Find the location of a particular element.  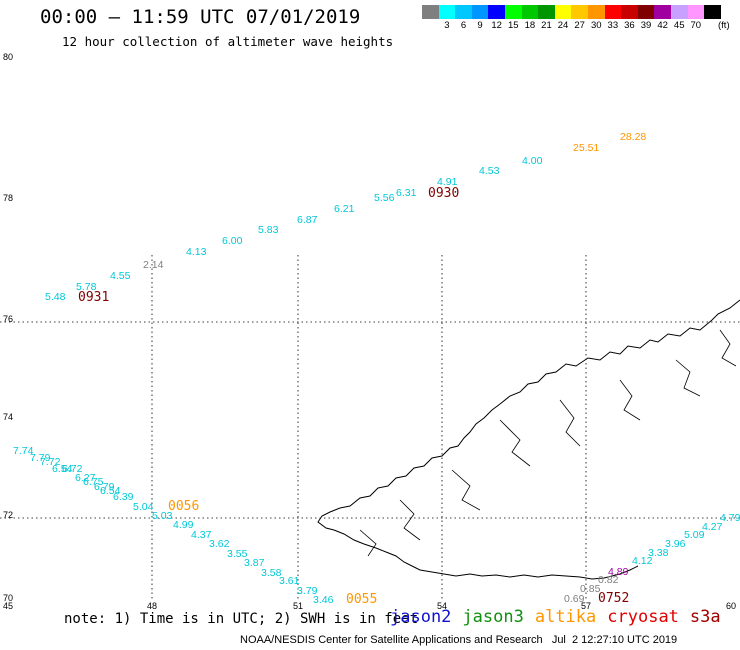

lon-label: 54 is located at coordinates (442, 606).